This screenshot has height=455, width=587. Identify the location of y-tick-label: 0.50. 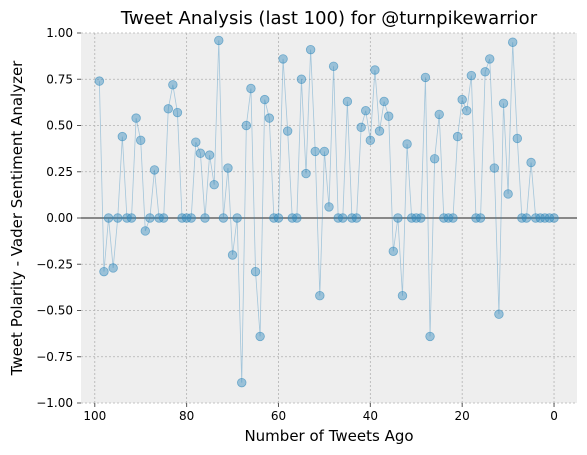
(59, 126).